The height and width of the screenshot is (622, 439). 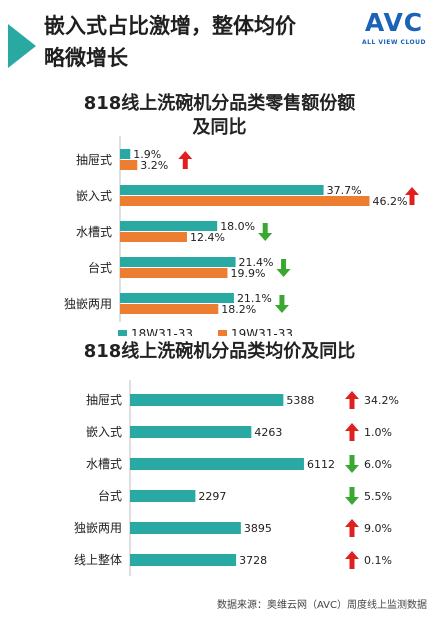 What do you see at coordinates (381, 400) in the screenshot?
I see `chart2-change-label: 34.2%` at bounding box center [381, 400].